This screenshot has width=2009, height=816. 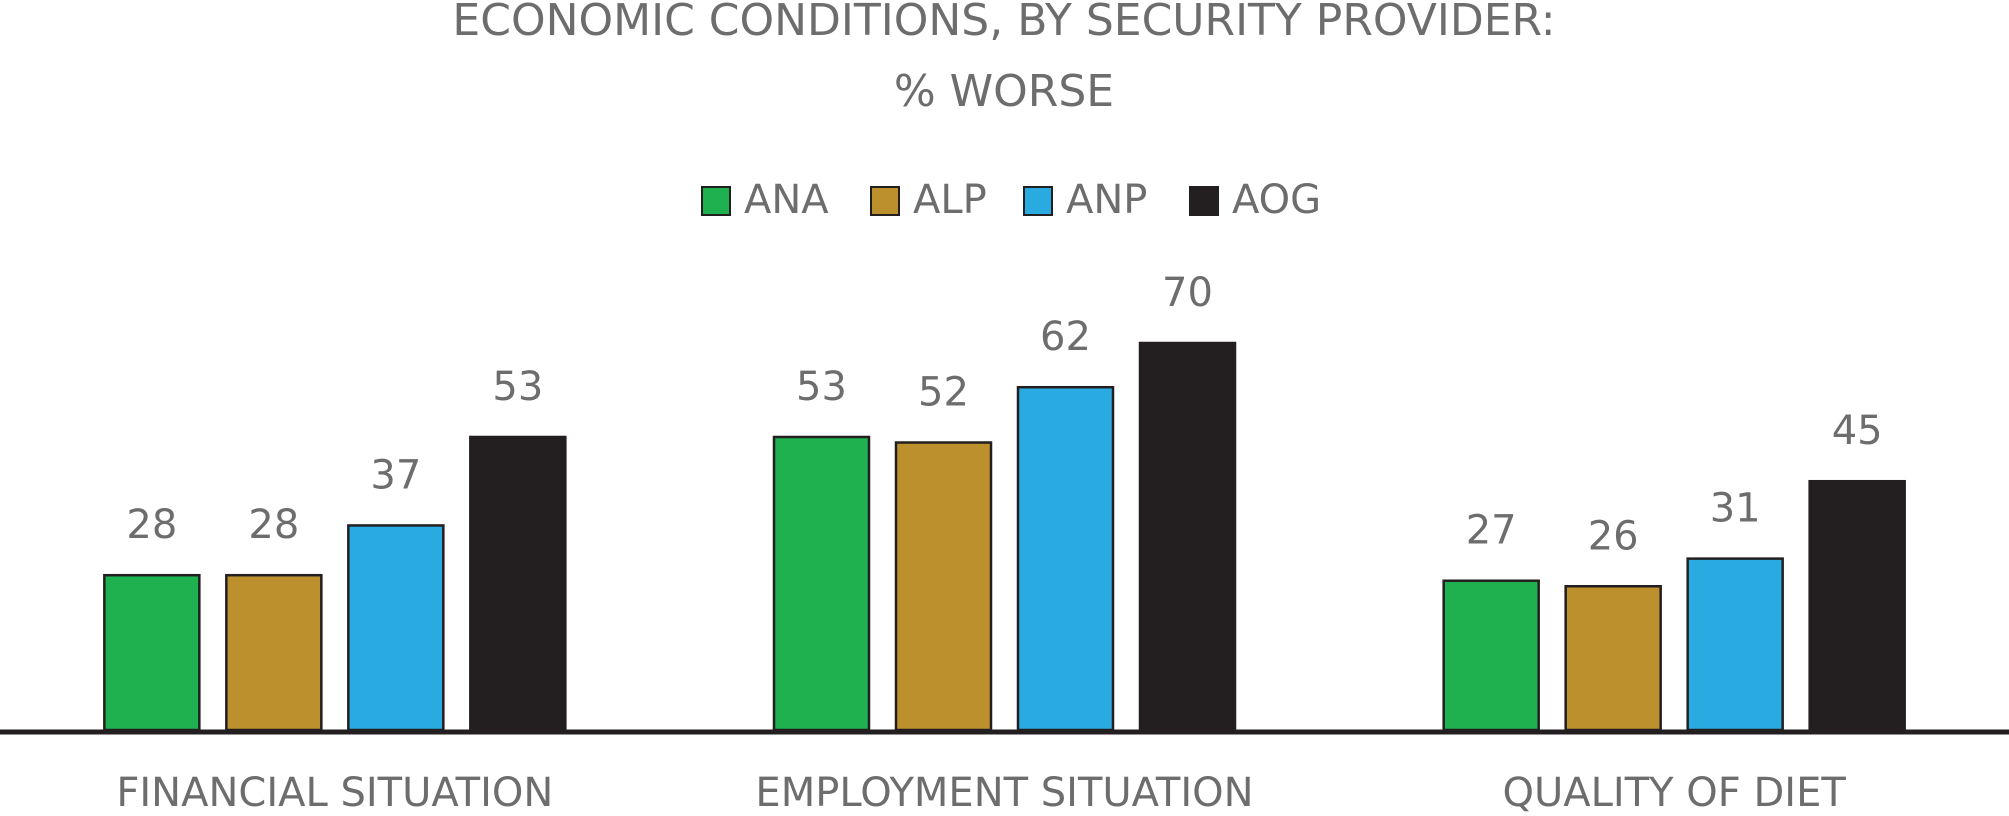 What do you see at coordinates (1675, 793) in the screenshot?
I see `x-tick-label: QUALITY OF DIET` at bounding box center [1675, 793].